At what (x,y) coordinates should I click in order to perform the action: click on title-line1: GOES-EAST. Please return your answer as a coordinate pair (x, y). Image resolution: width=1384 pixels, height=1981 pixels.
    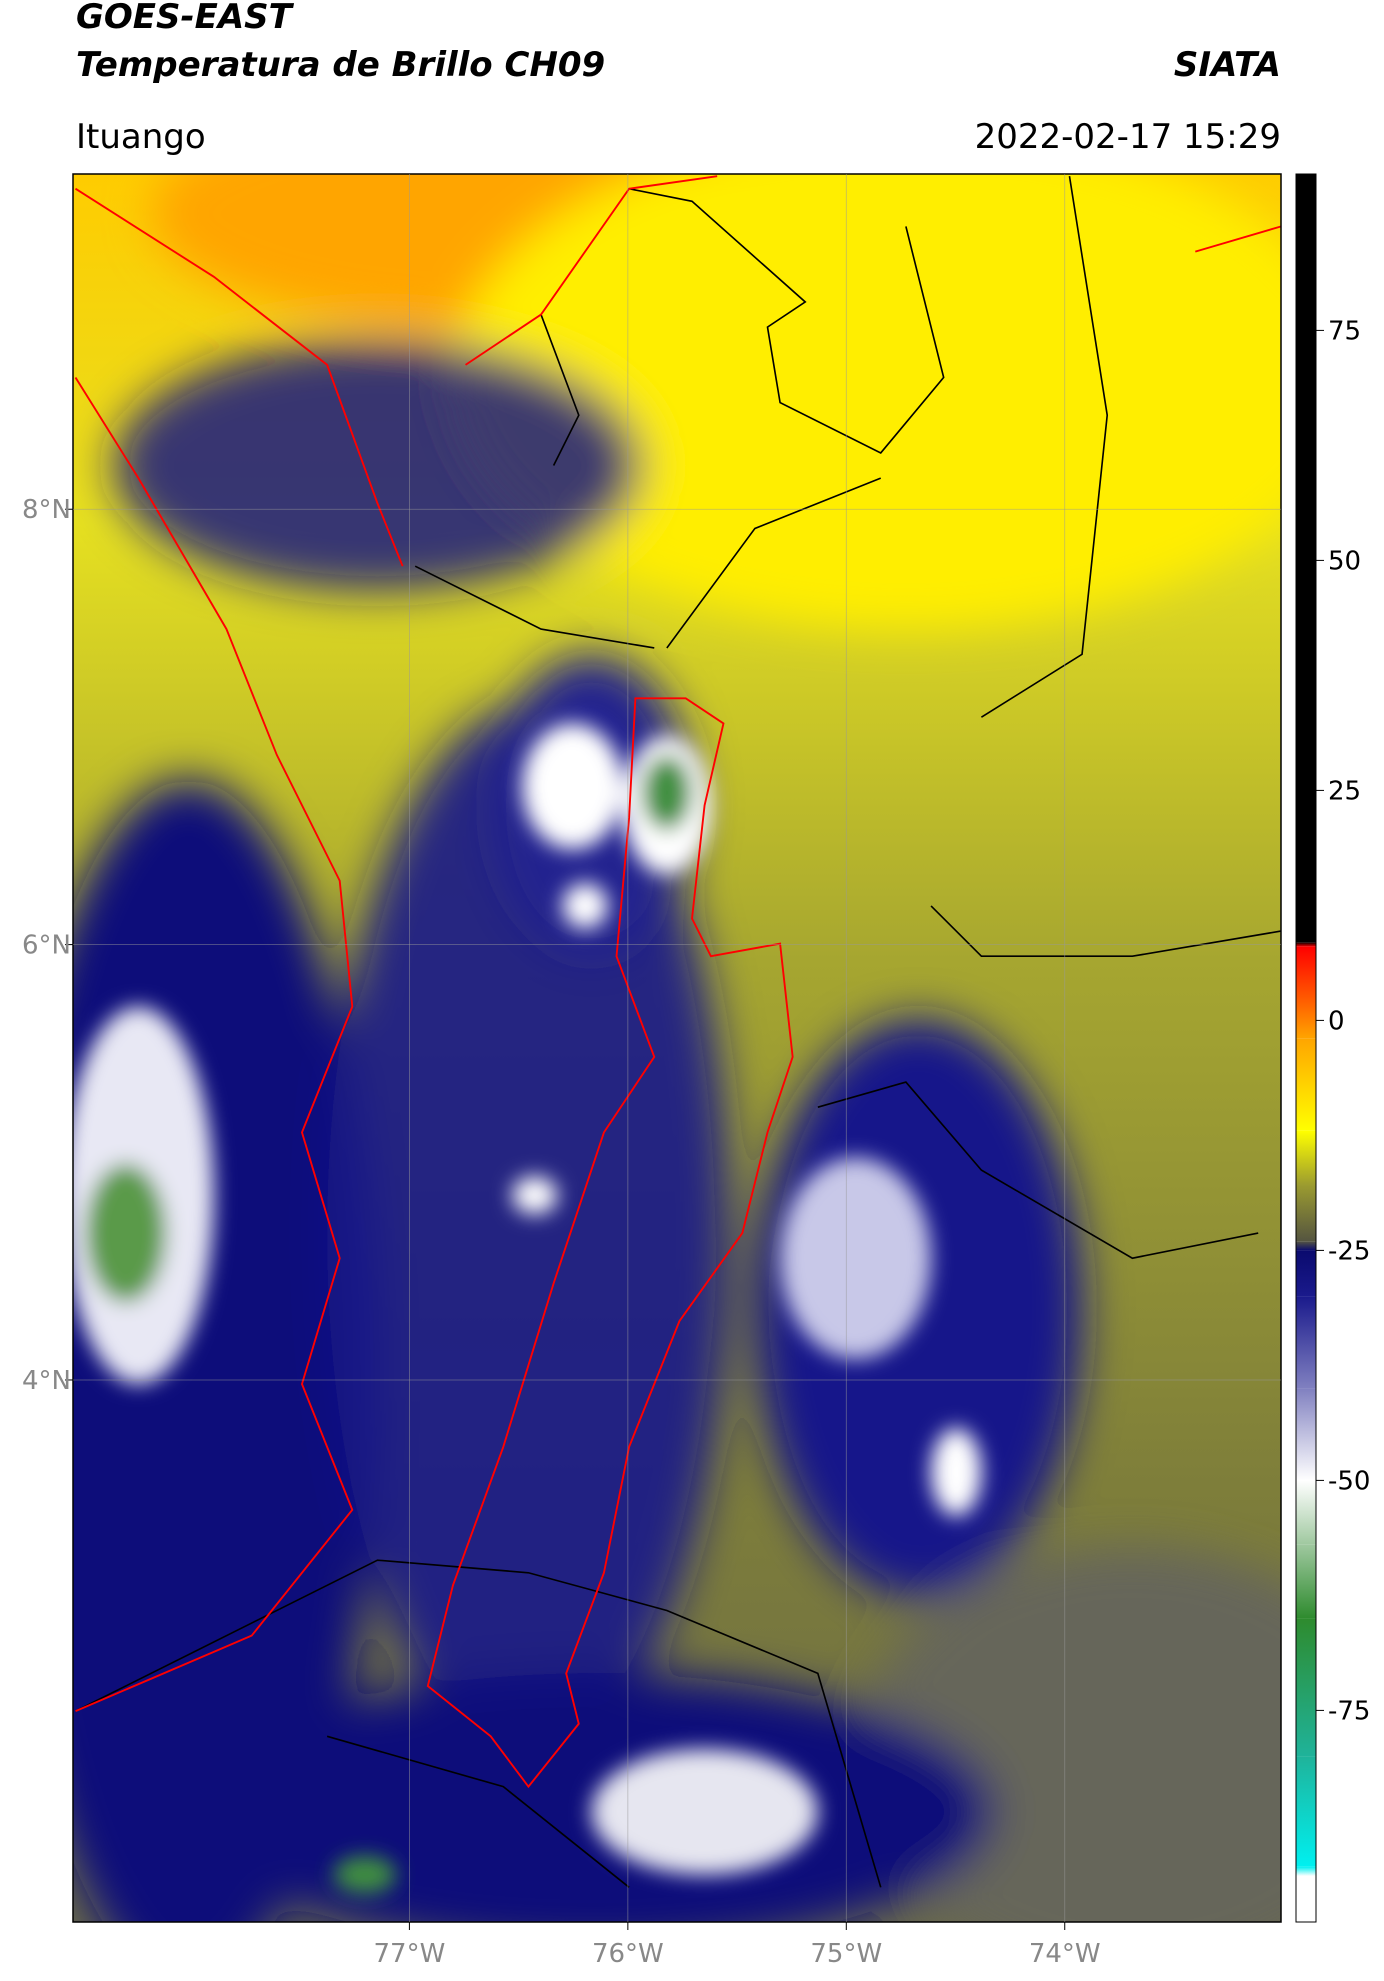
    Looking at the image, I should click on (185, 18).